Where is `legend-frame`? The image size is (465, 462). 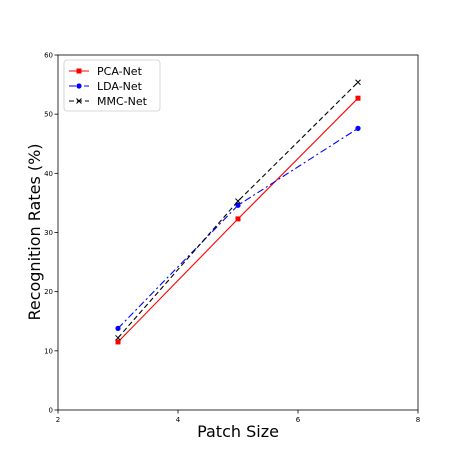
legend-frame is located at coordinates (112, 85).